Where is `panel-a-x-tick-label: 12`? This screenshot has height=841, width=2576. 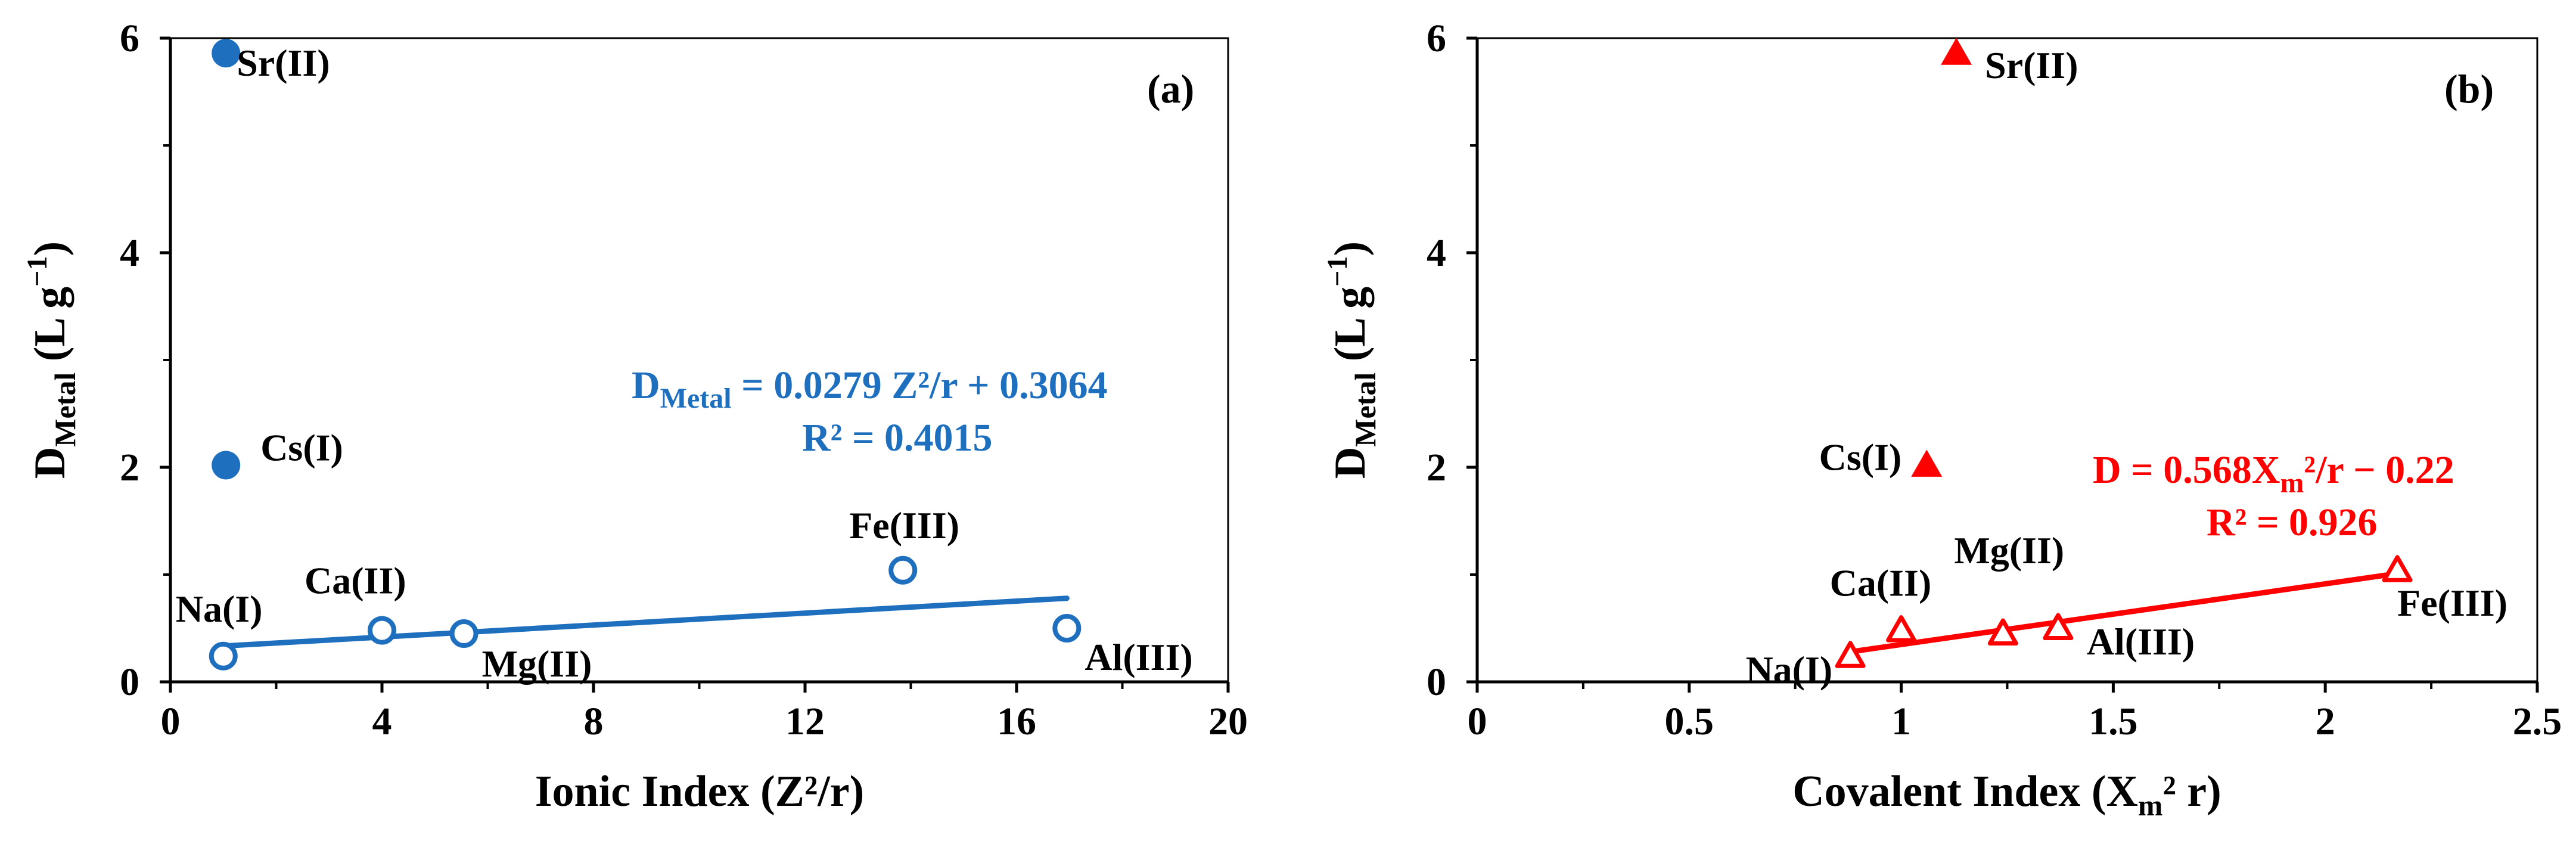
panel-a-x-tick-label: 12 is located at coordinates (805, 721).